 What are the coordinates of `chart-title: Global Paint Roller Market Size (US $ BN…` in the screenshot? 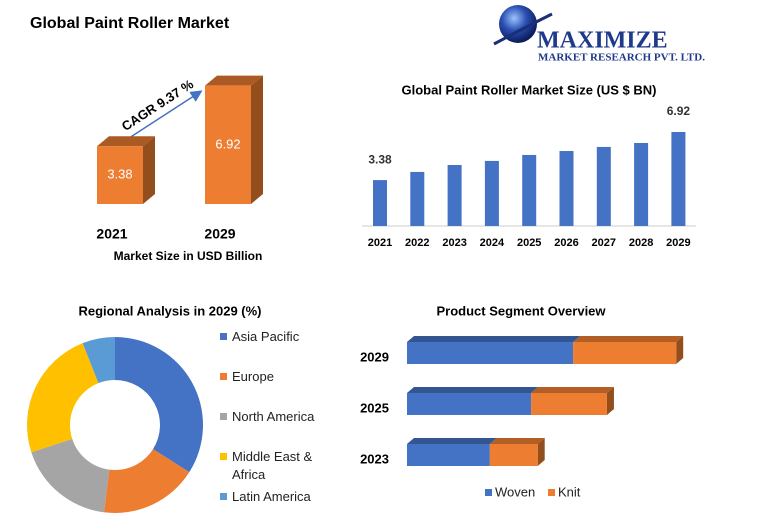 It's located at (529, 89).